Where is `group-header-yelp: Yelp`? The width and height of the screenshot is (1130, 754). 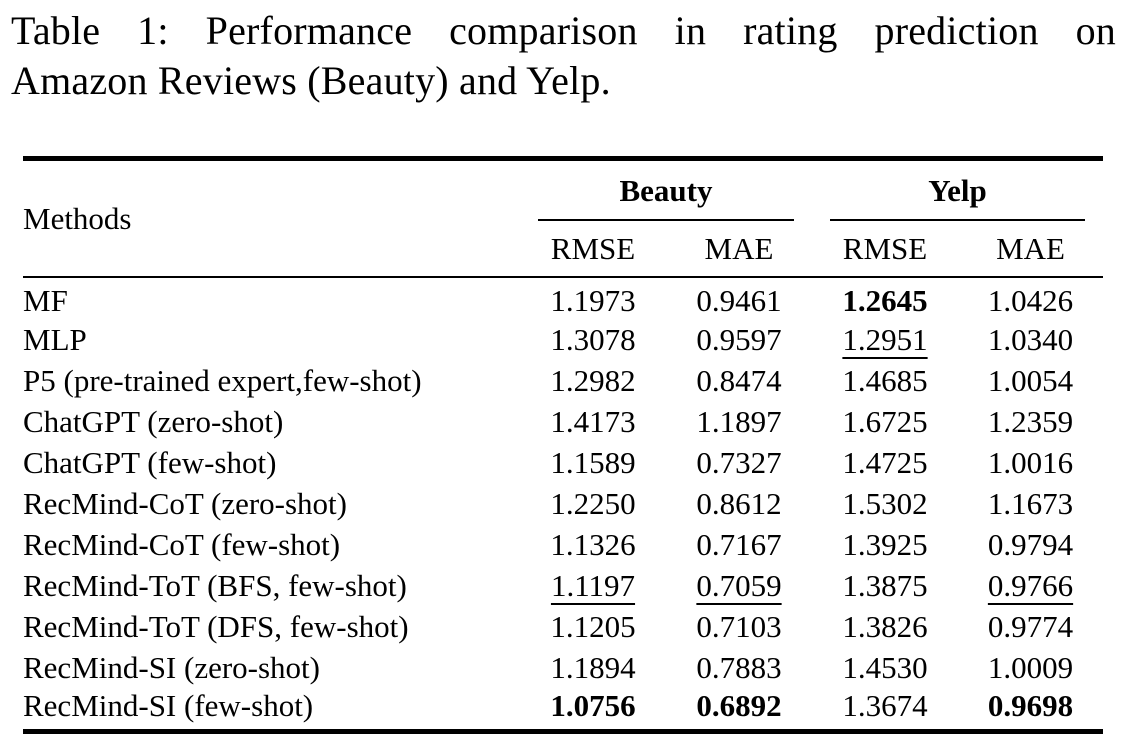 group-header-yelp: Yelp is located at coordinates (957, 190).